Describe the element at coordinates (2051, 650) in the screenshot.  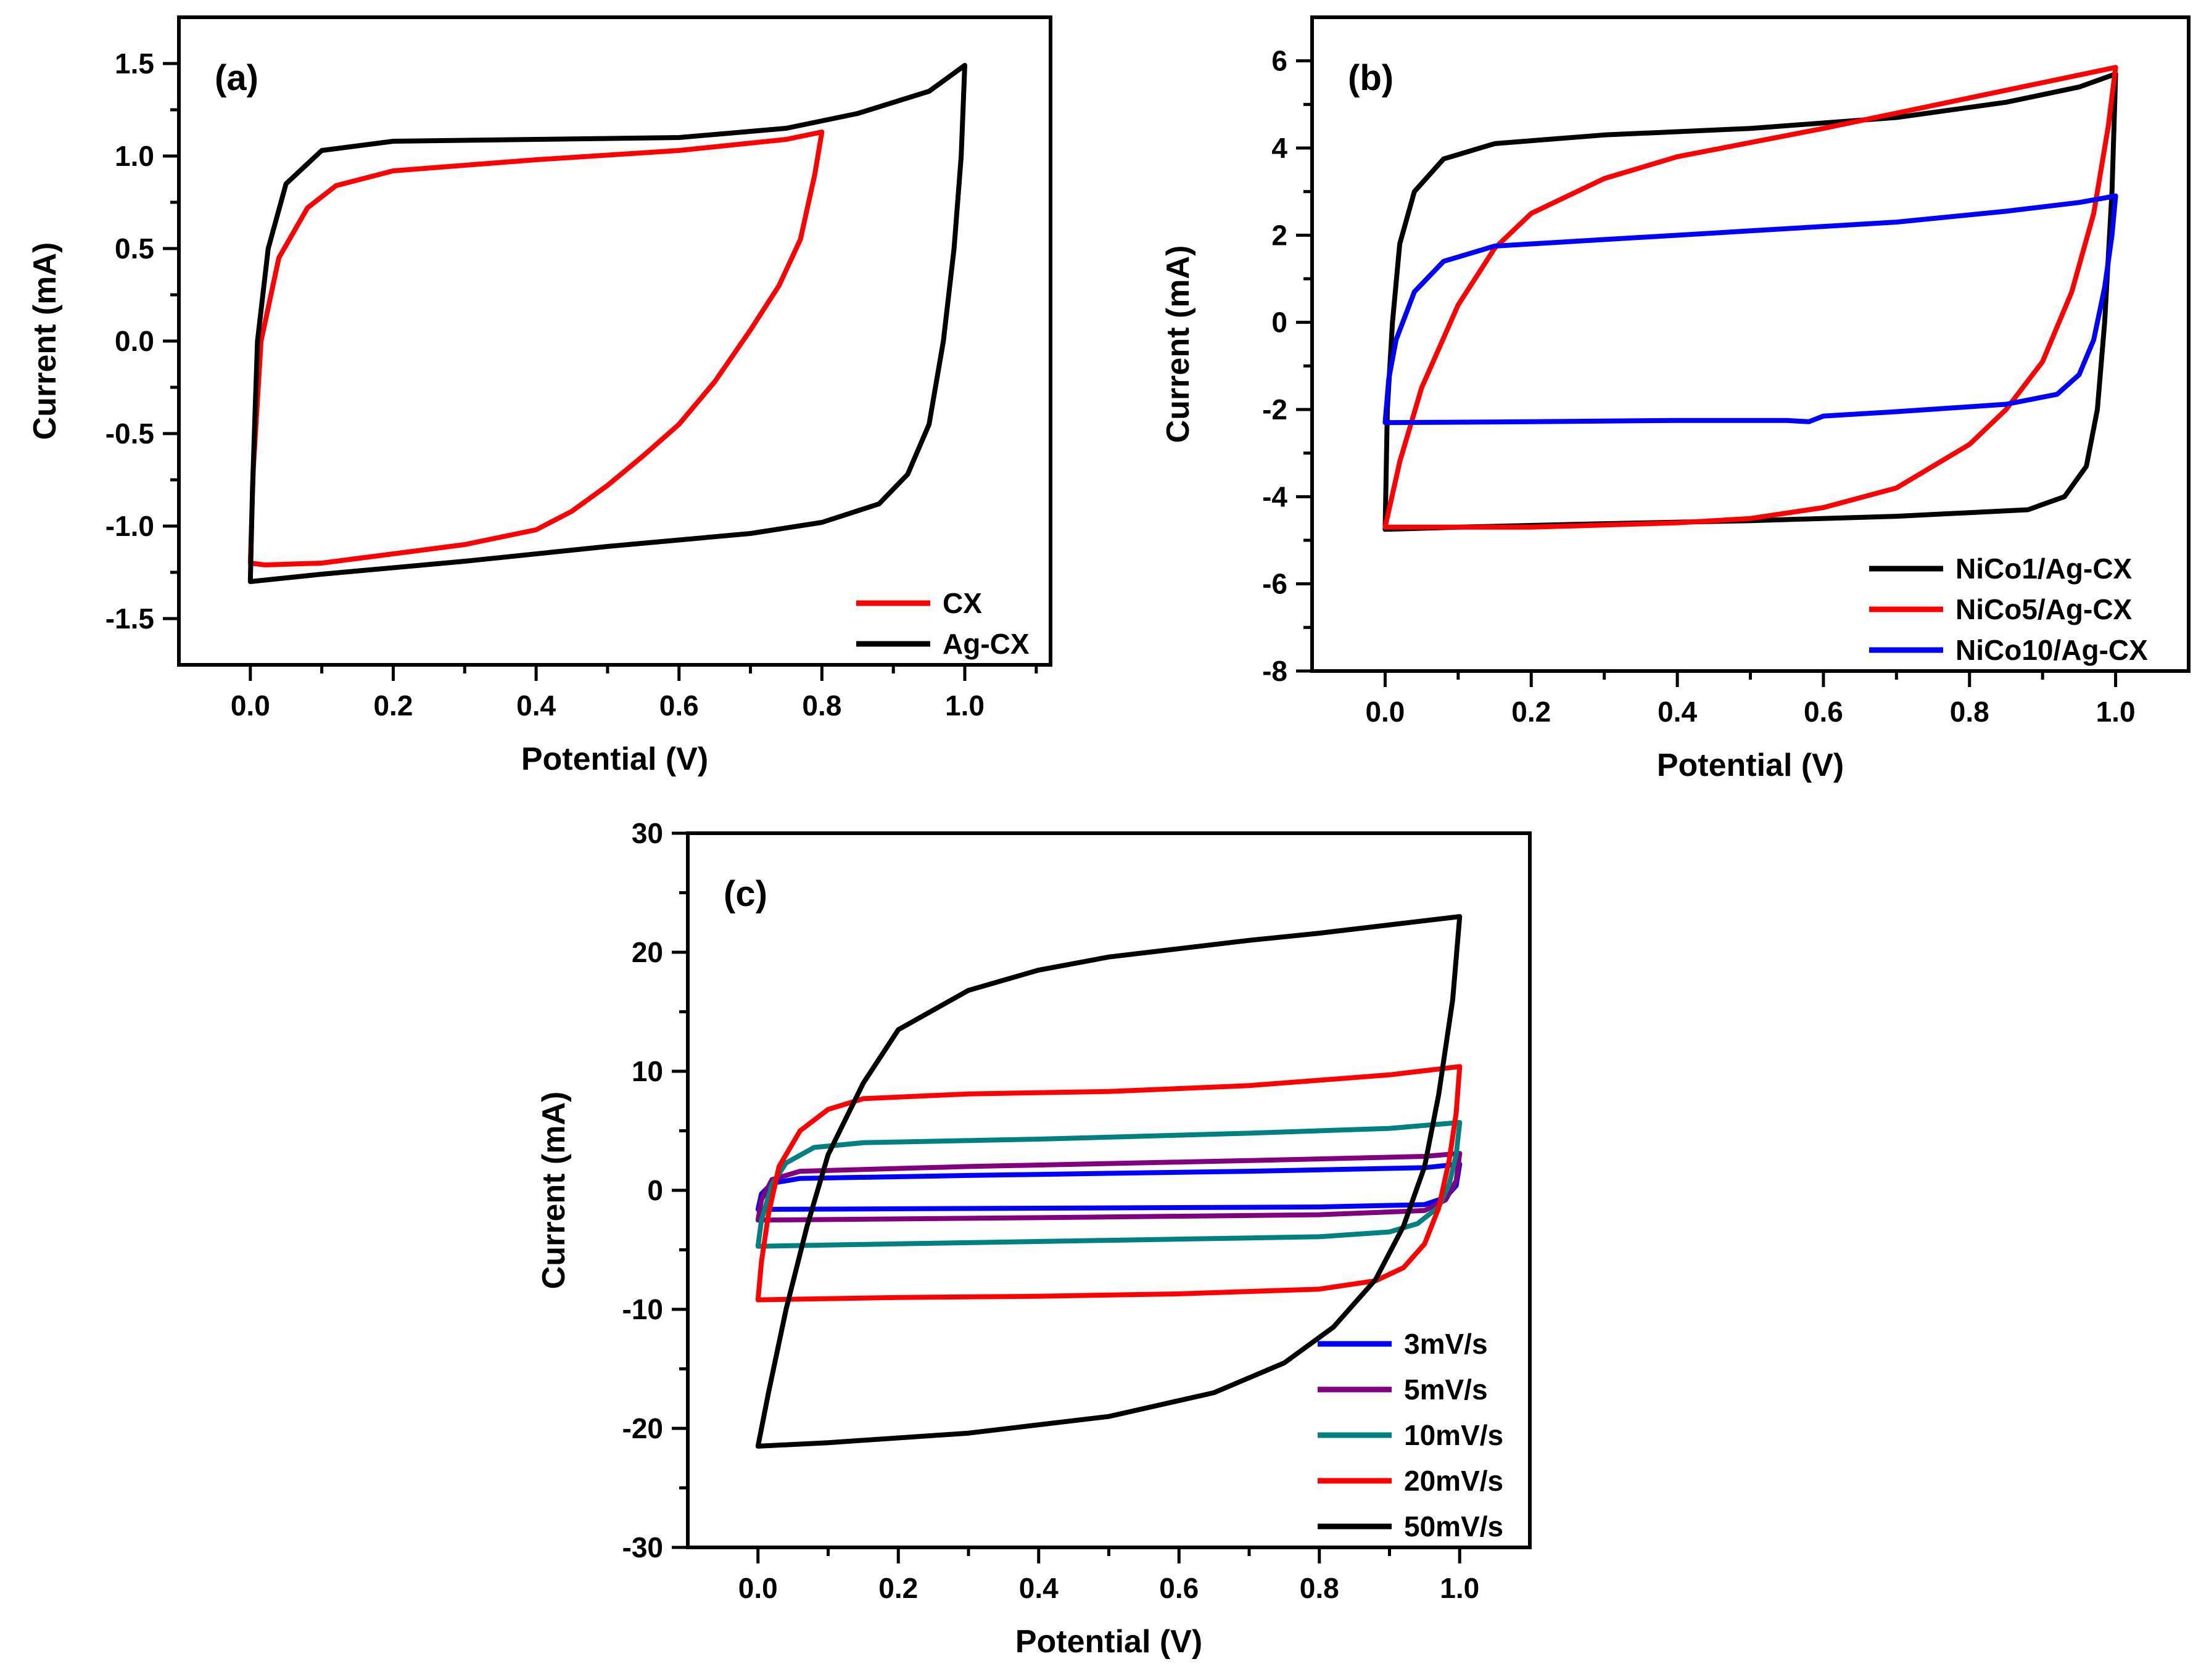
I see `legend-label: NiCo10/Ag-CX` at that location.